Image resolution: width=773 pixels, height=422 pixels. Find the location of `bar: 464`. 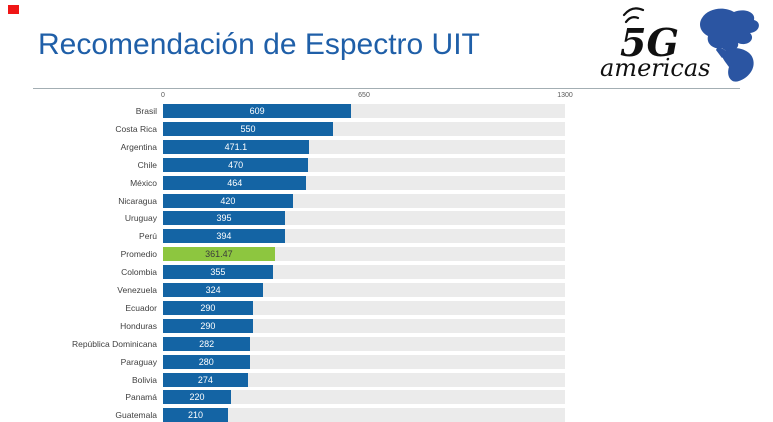

bar: 464 is located at coordinates (235, 182).